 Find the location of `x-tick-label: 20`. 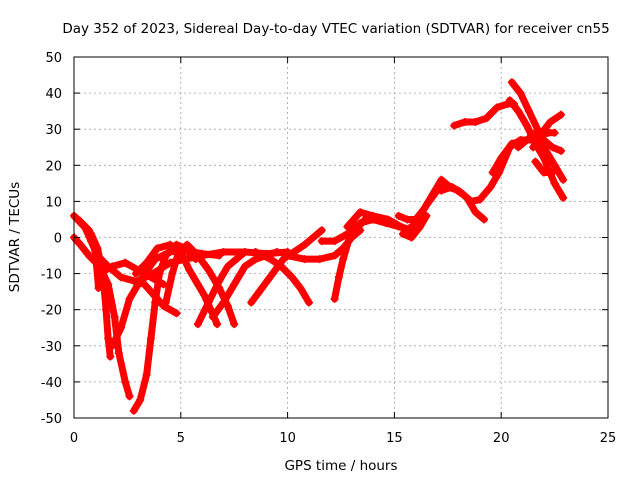

x-tick-label: 20 is located at coordinates (501, 438).